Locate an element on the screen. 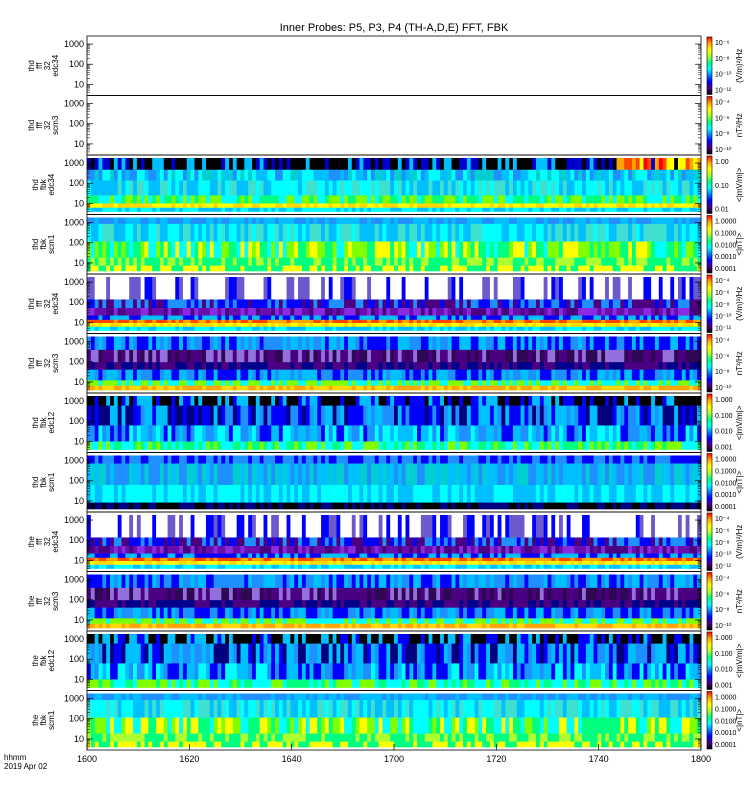  x-tick-label: 1620 is located at coordinates (189, 759).